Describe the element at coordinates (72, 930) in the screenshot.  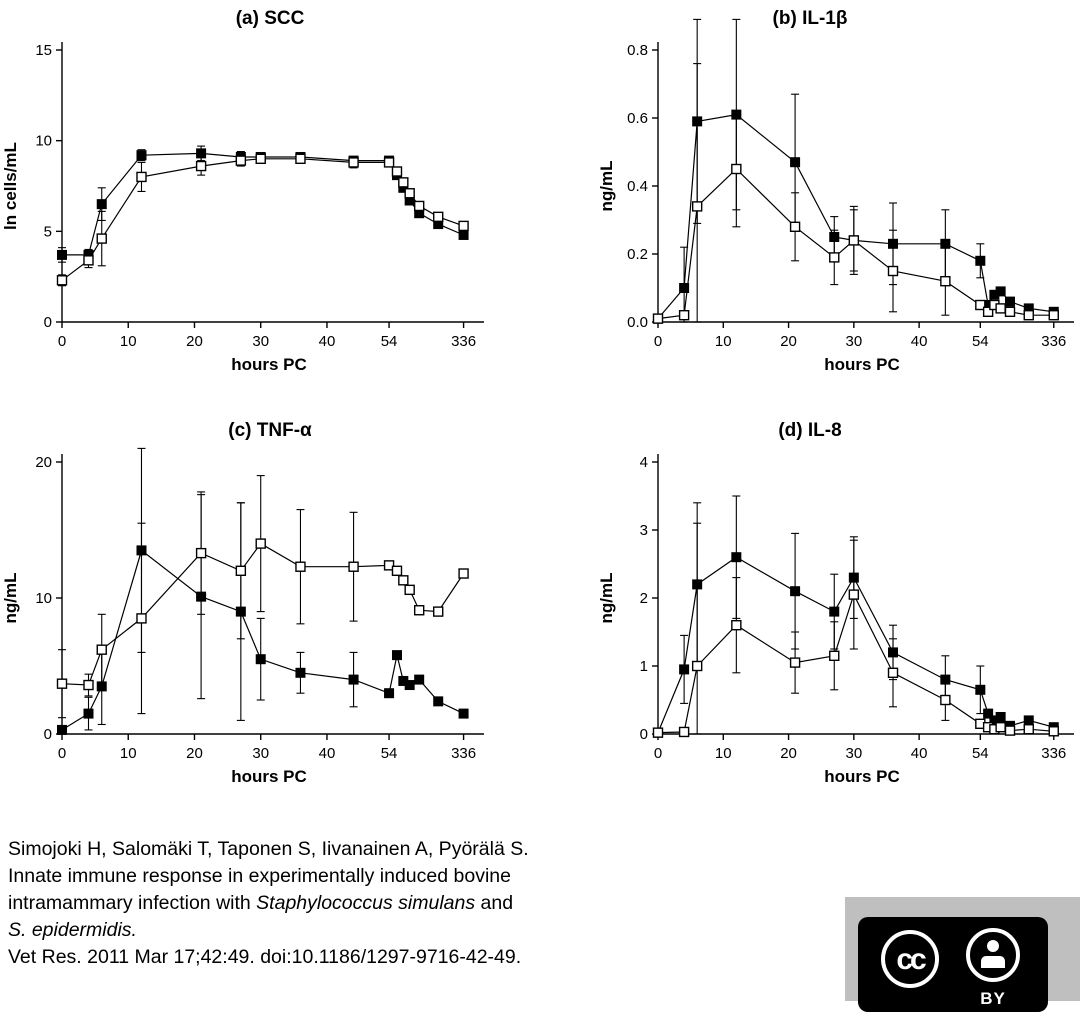
I see `species-name-epidermidis: S. epidermidis.` at that location.